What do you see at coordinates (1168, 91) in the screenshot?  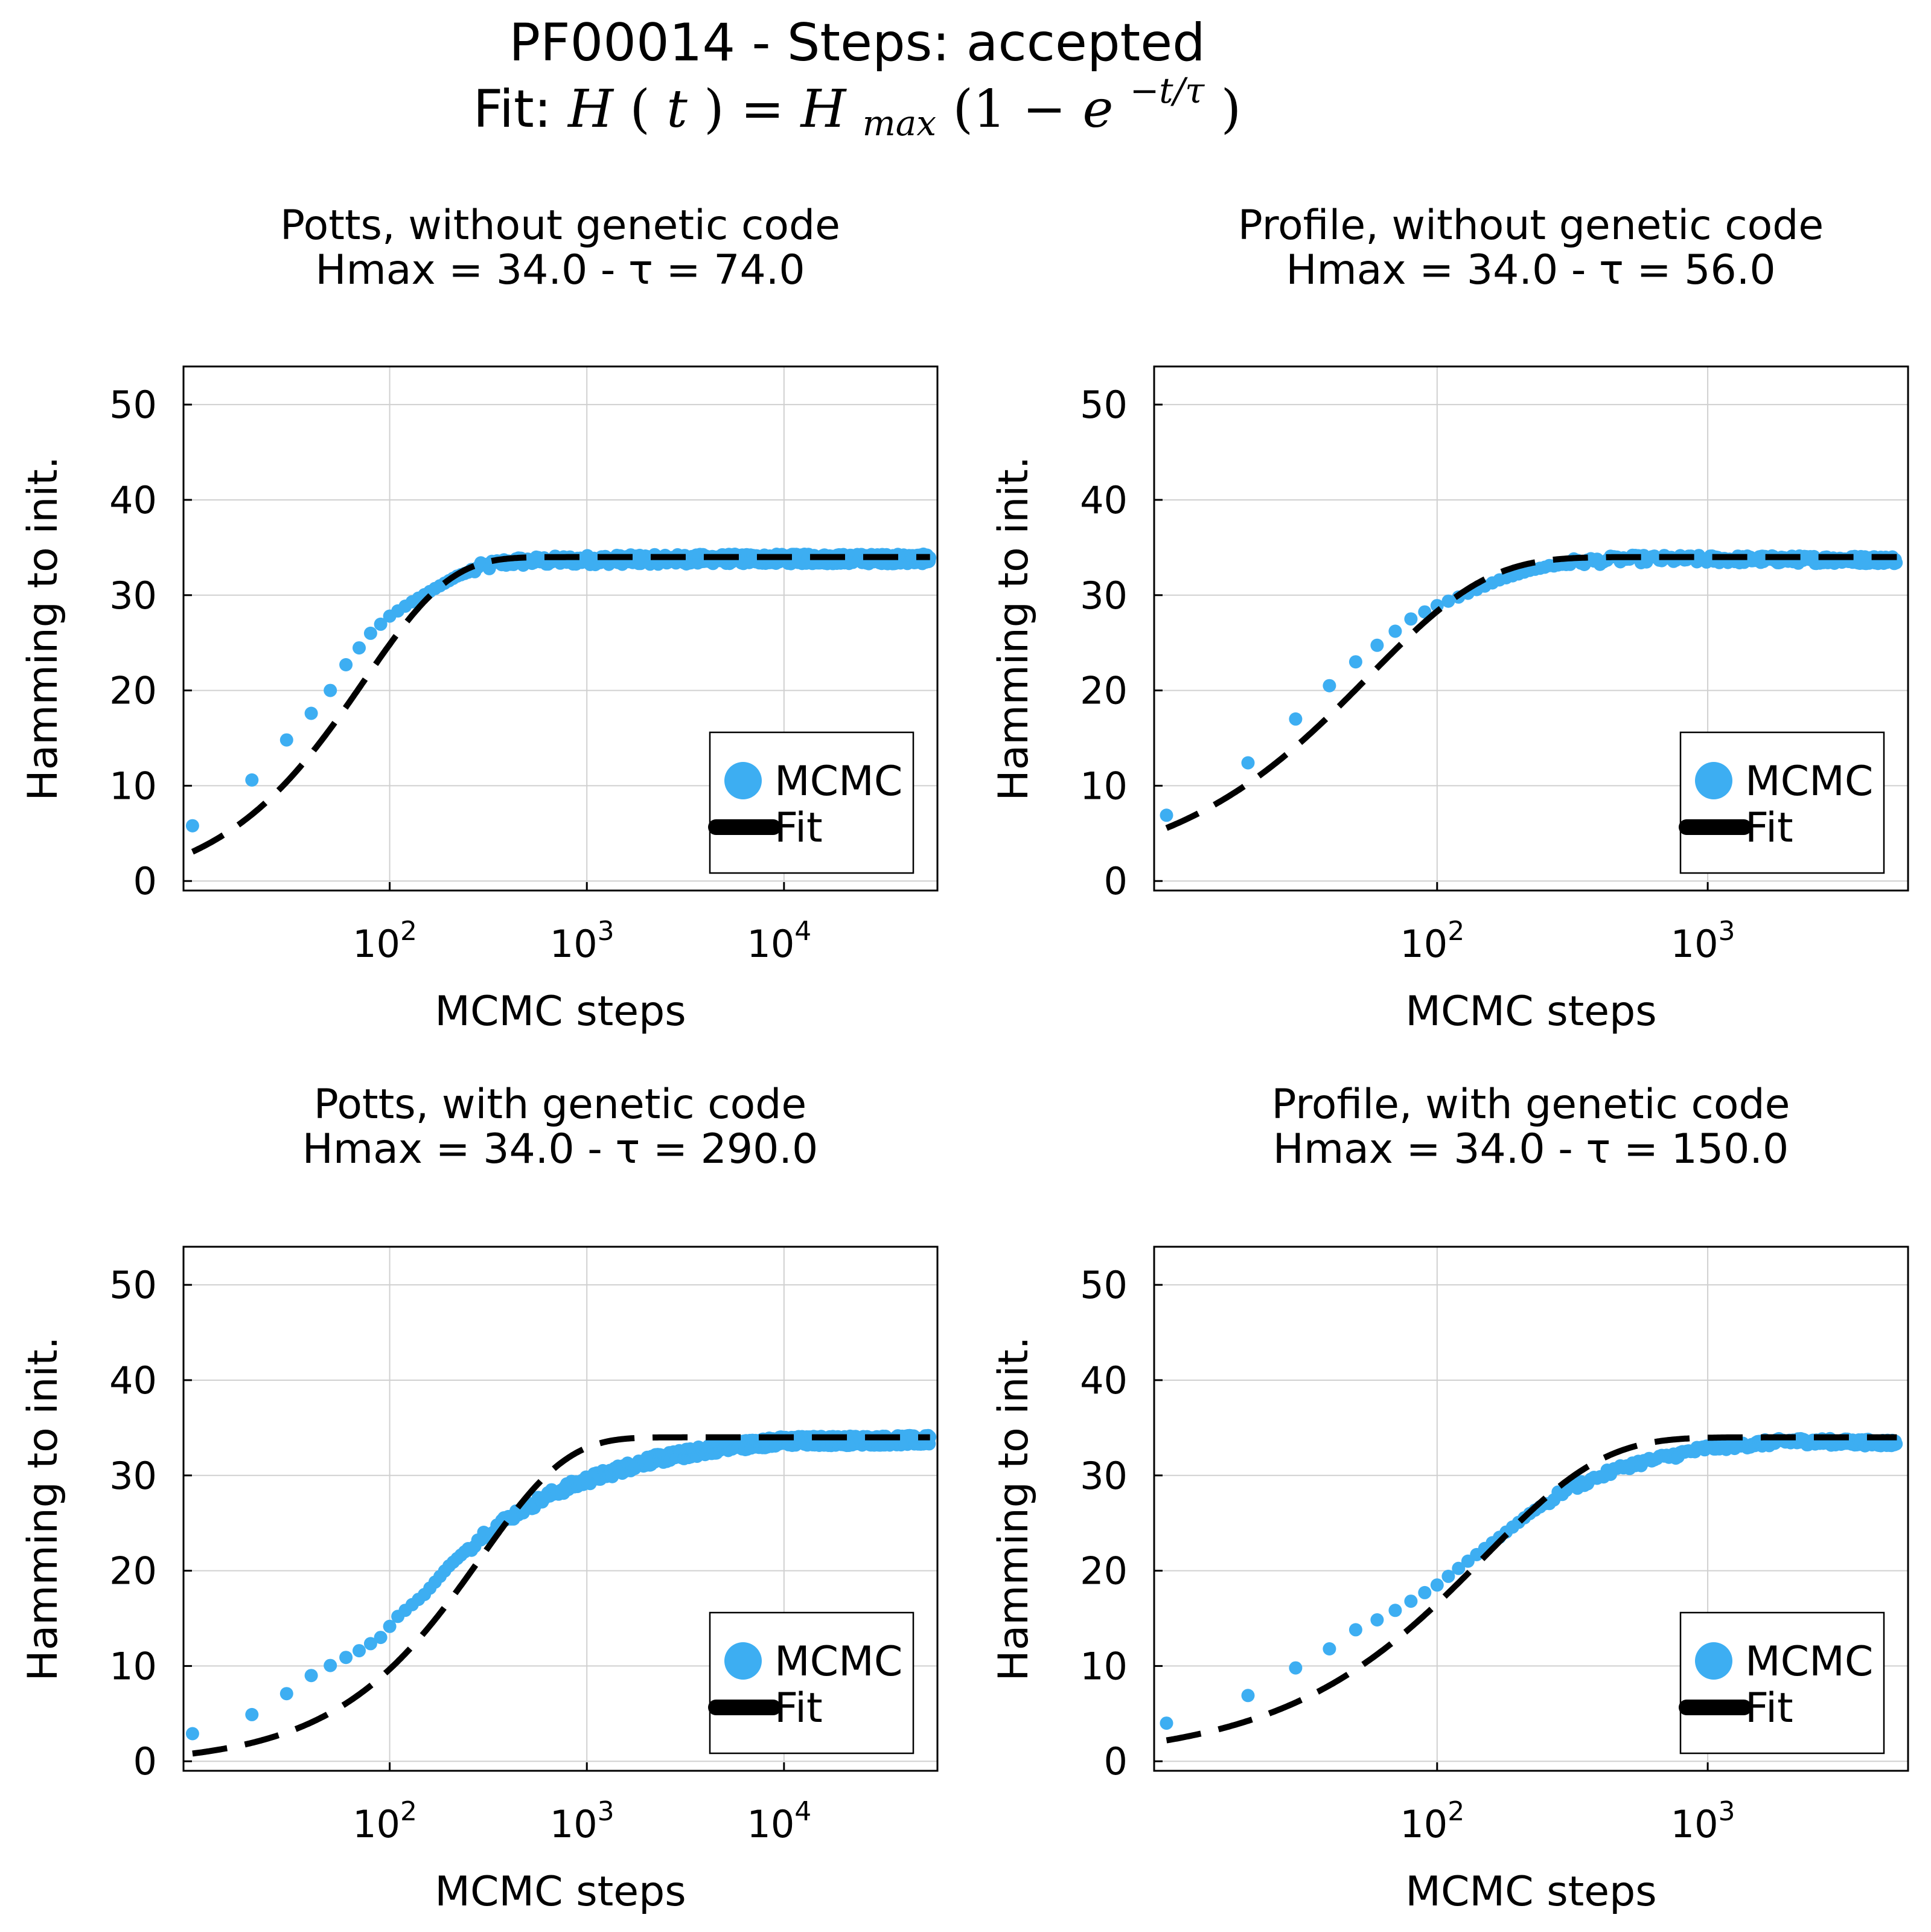 I see `fit-exponent: −t/τ` at bounding box center [1168, 91].